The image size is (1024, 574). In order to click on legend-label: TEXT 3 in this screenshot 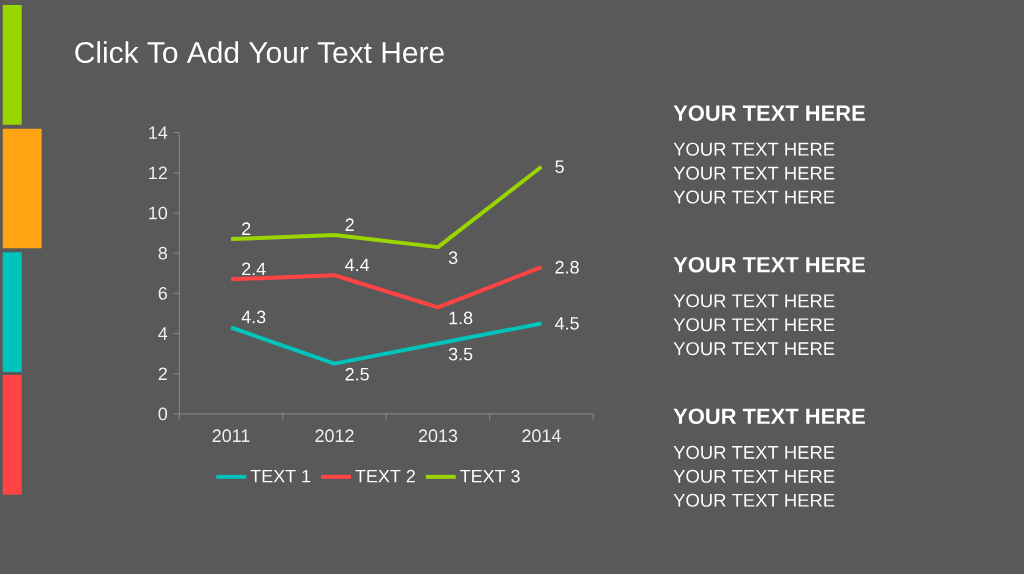, I will do `click(490, 476)`.